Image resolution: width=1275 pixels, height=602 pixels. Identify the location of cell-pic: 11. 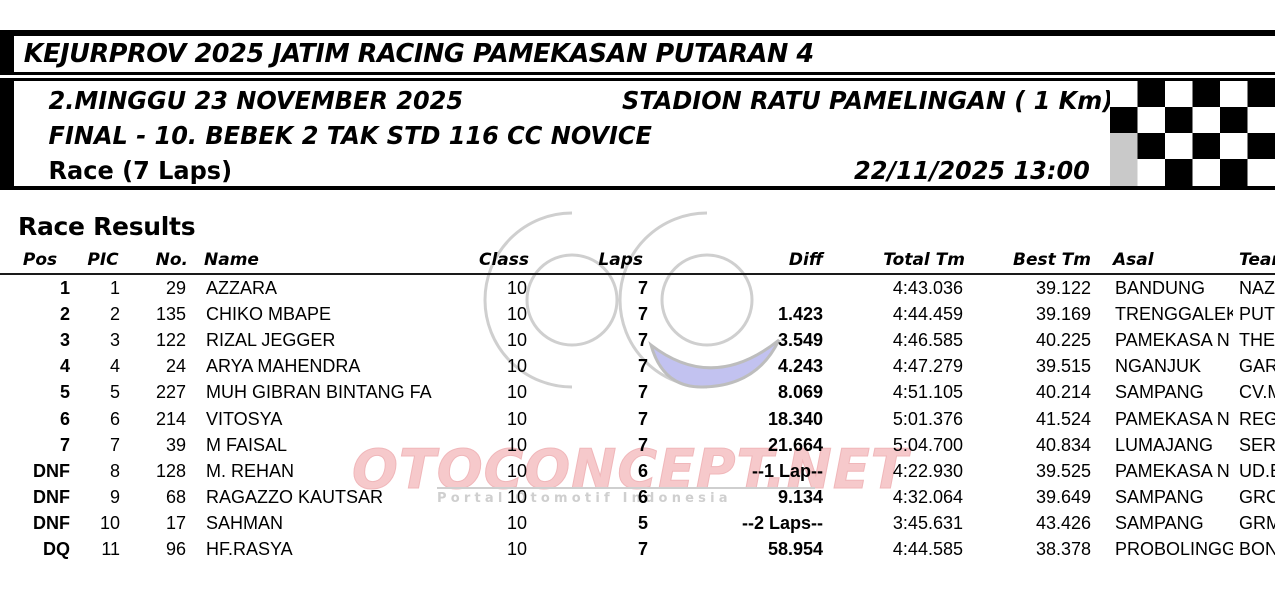
(110, 549).